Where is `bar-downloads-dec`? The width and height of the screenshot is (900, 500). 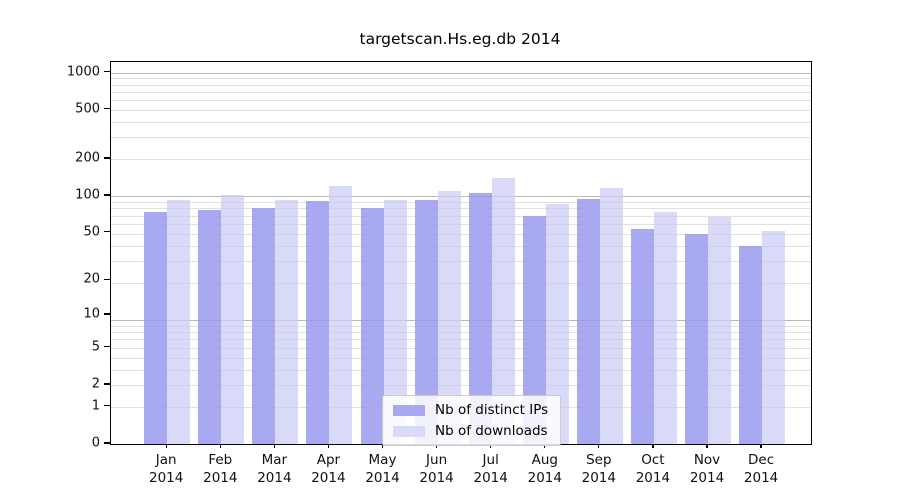
bar-downloads-dec is located at coordinates (774, 337).